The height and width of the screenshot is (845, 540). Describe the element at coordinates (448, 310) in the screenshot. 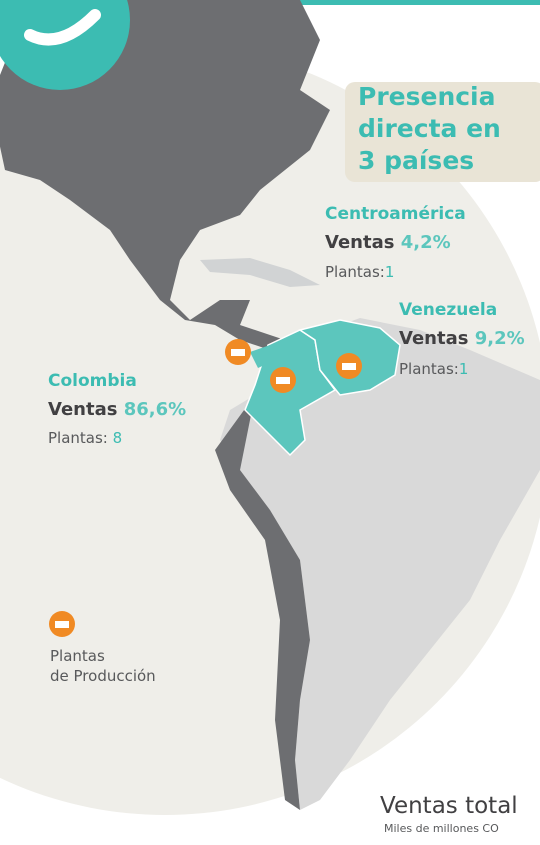

I see `region-name: Venezuela` at that location.